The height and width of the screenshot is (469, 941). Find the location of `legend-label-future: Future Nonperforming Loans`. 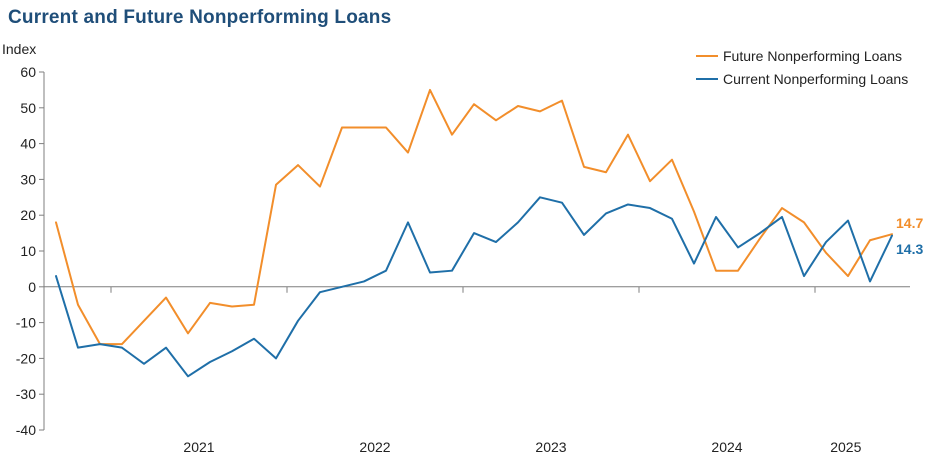

legend-label-future: Future Nonperforming Loans is located at coordinates (812, 56).